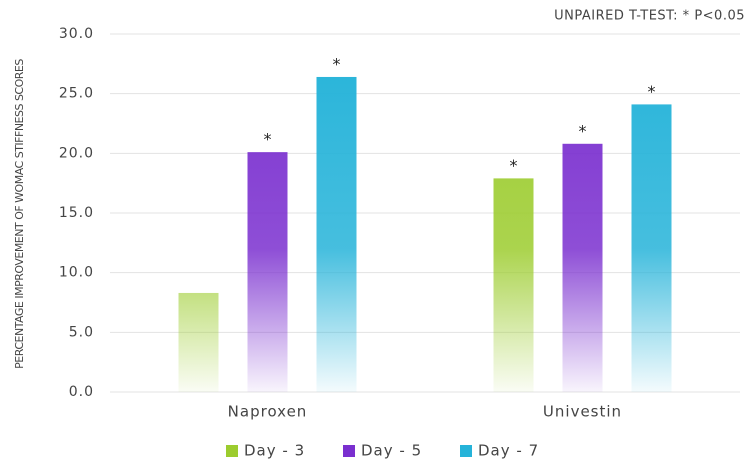  I want to click on x-tick-label: Naproxen, so click(268, 412).